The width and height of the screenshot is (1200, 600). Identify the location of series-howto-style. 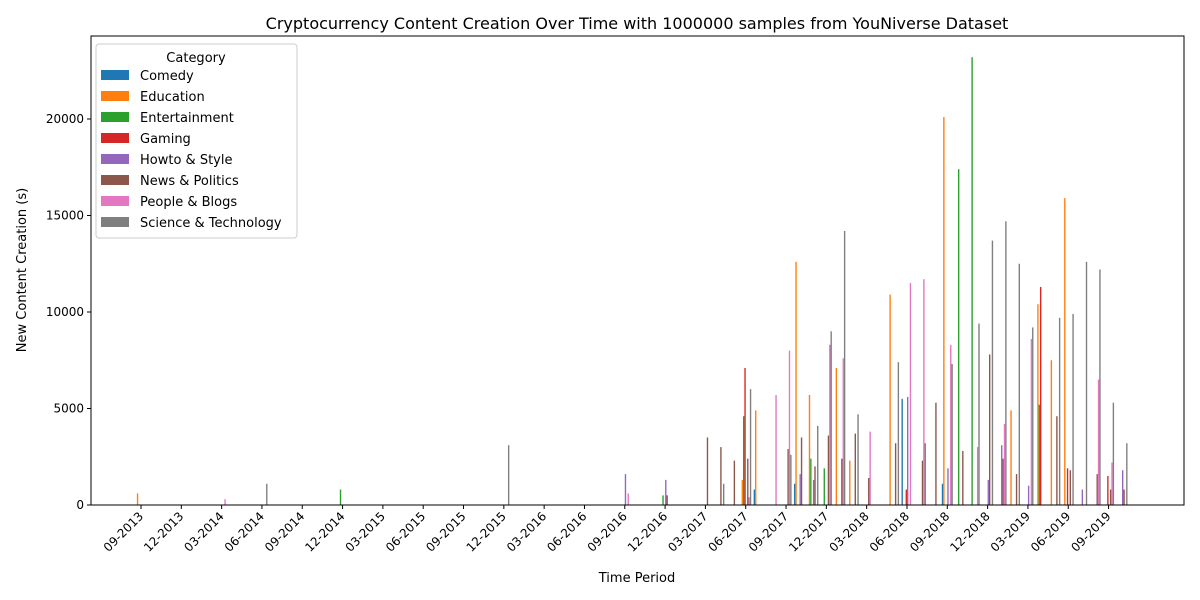
(874, 450).